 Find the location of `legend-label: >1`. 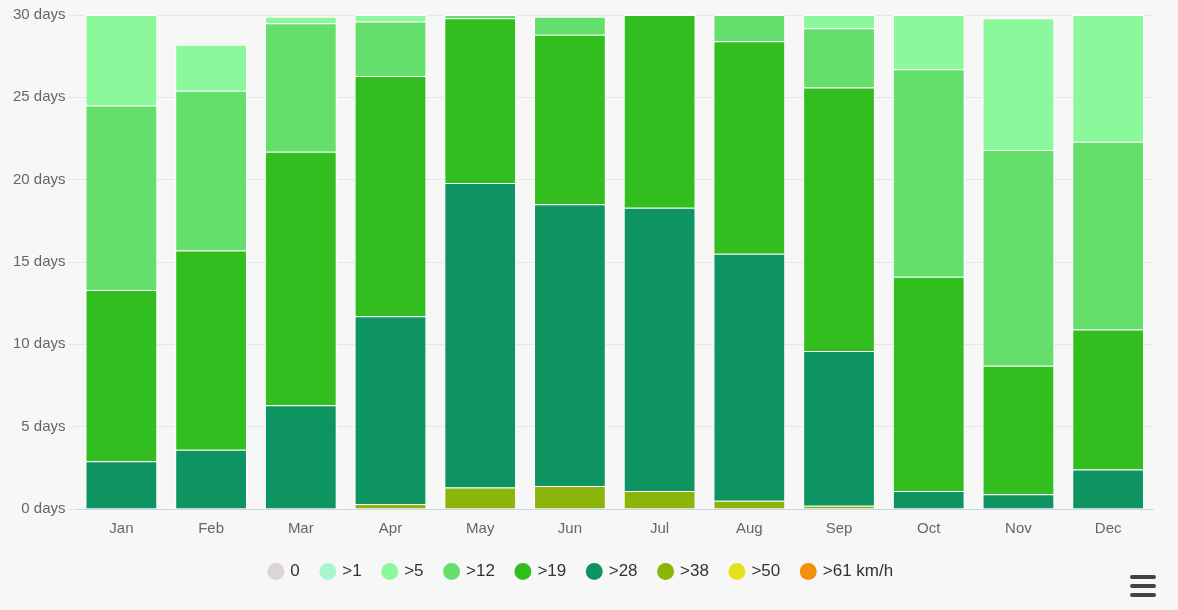

legend-label: >1 is located at coordinates (352, 571).